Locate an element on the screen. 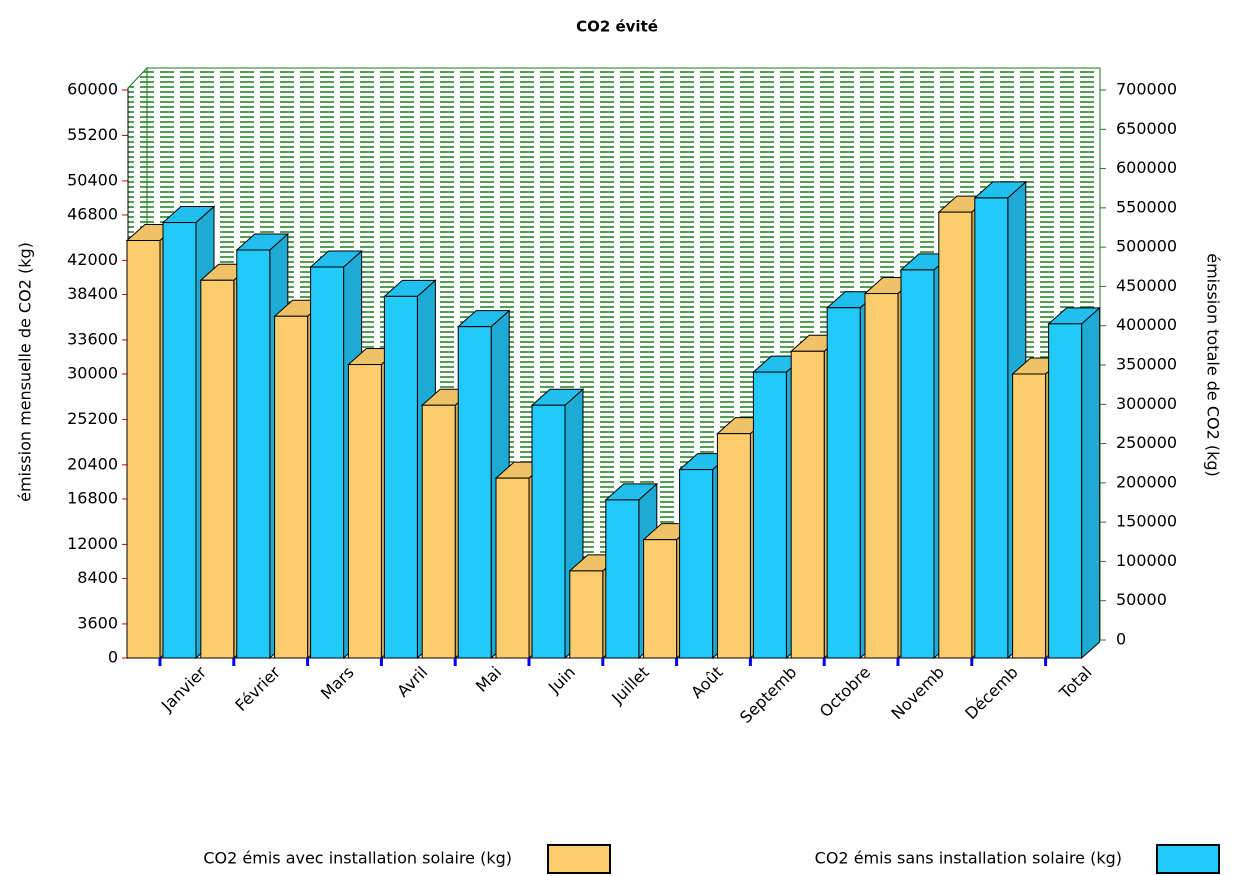  y2-tick-label: 350000 is located at coordinates (1146, 364).